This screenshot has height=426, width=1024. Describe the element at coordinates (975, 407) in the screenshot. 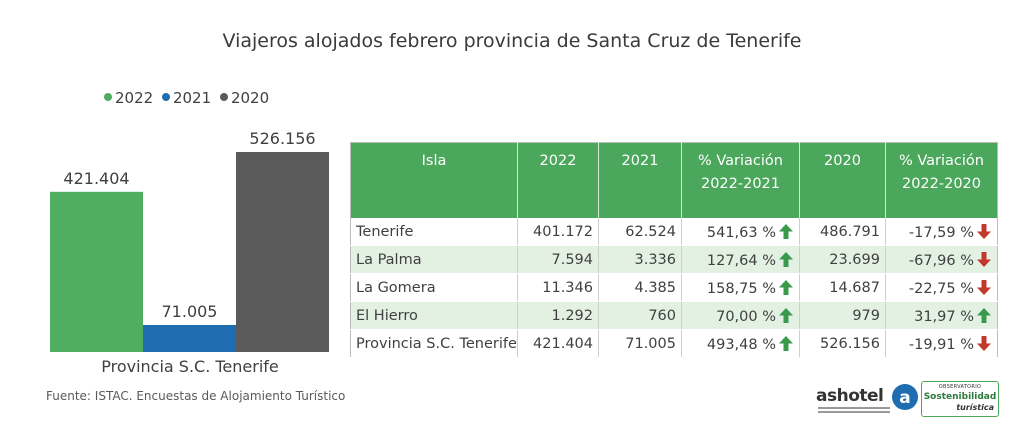

I see `logo-sub-text: turística` at that location.